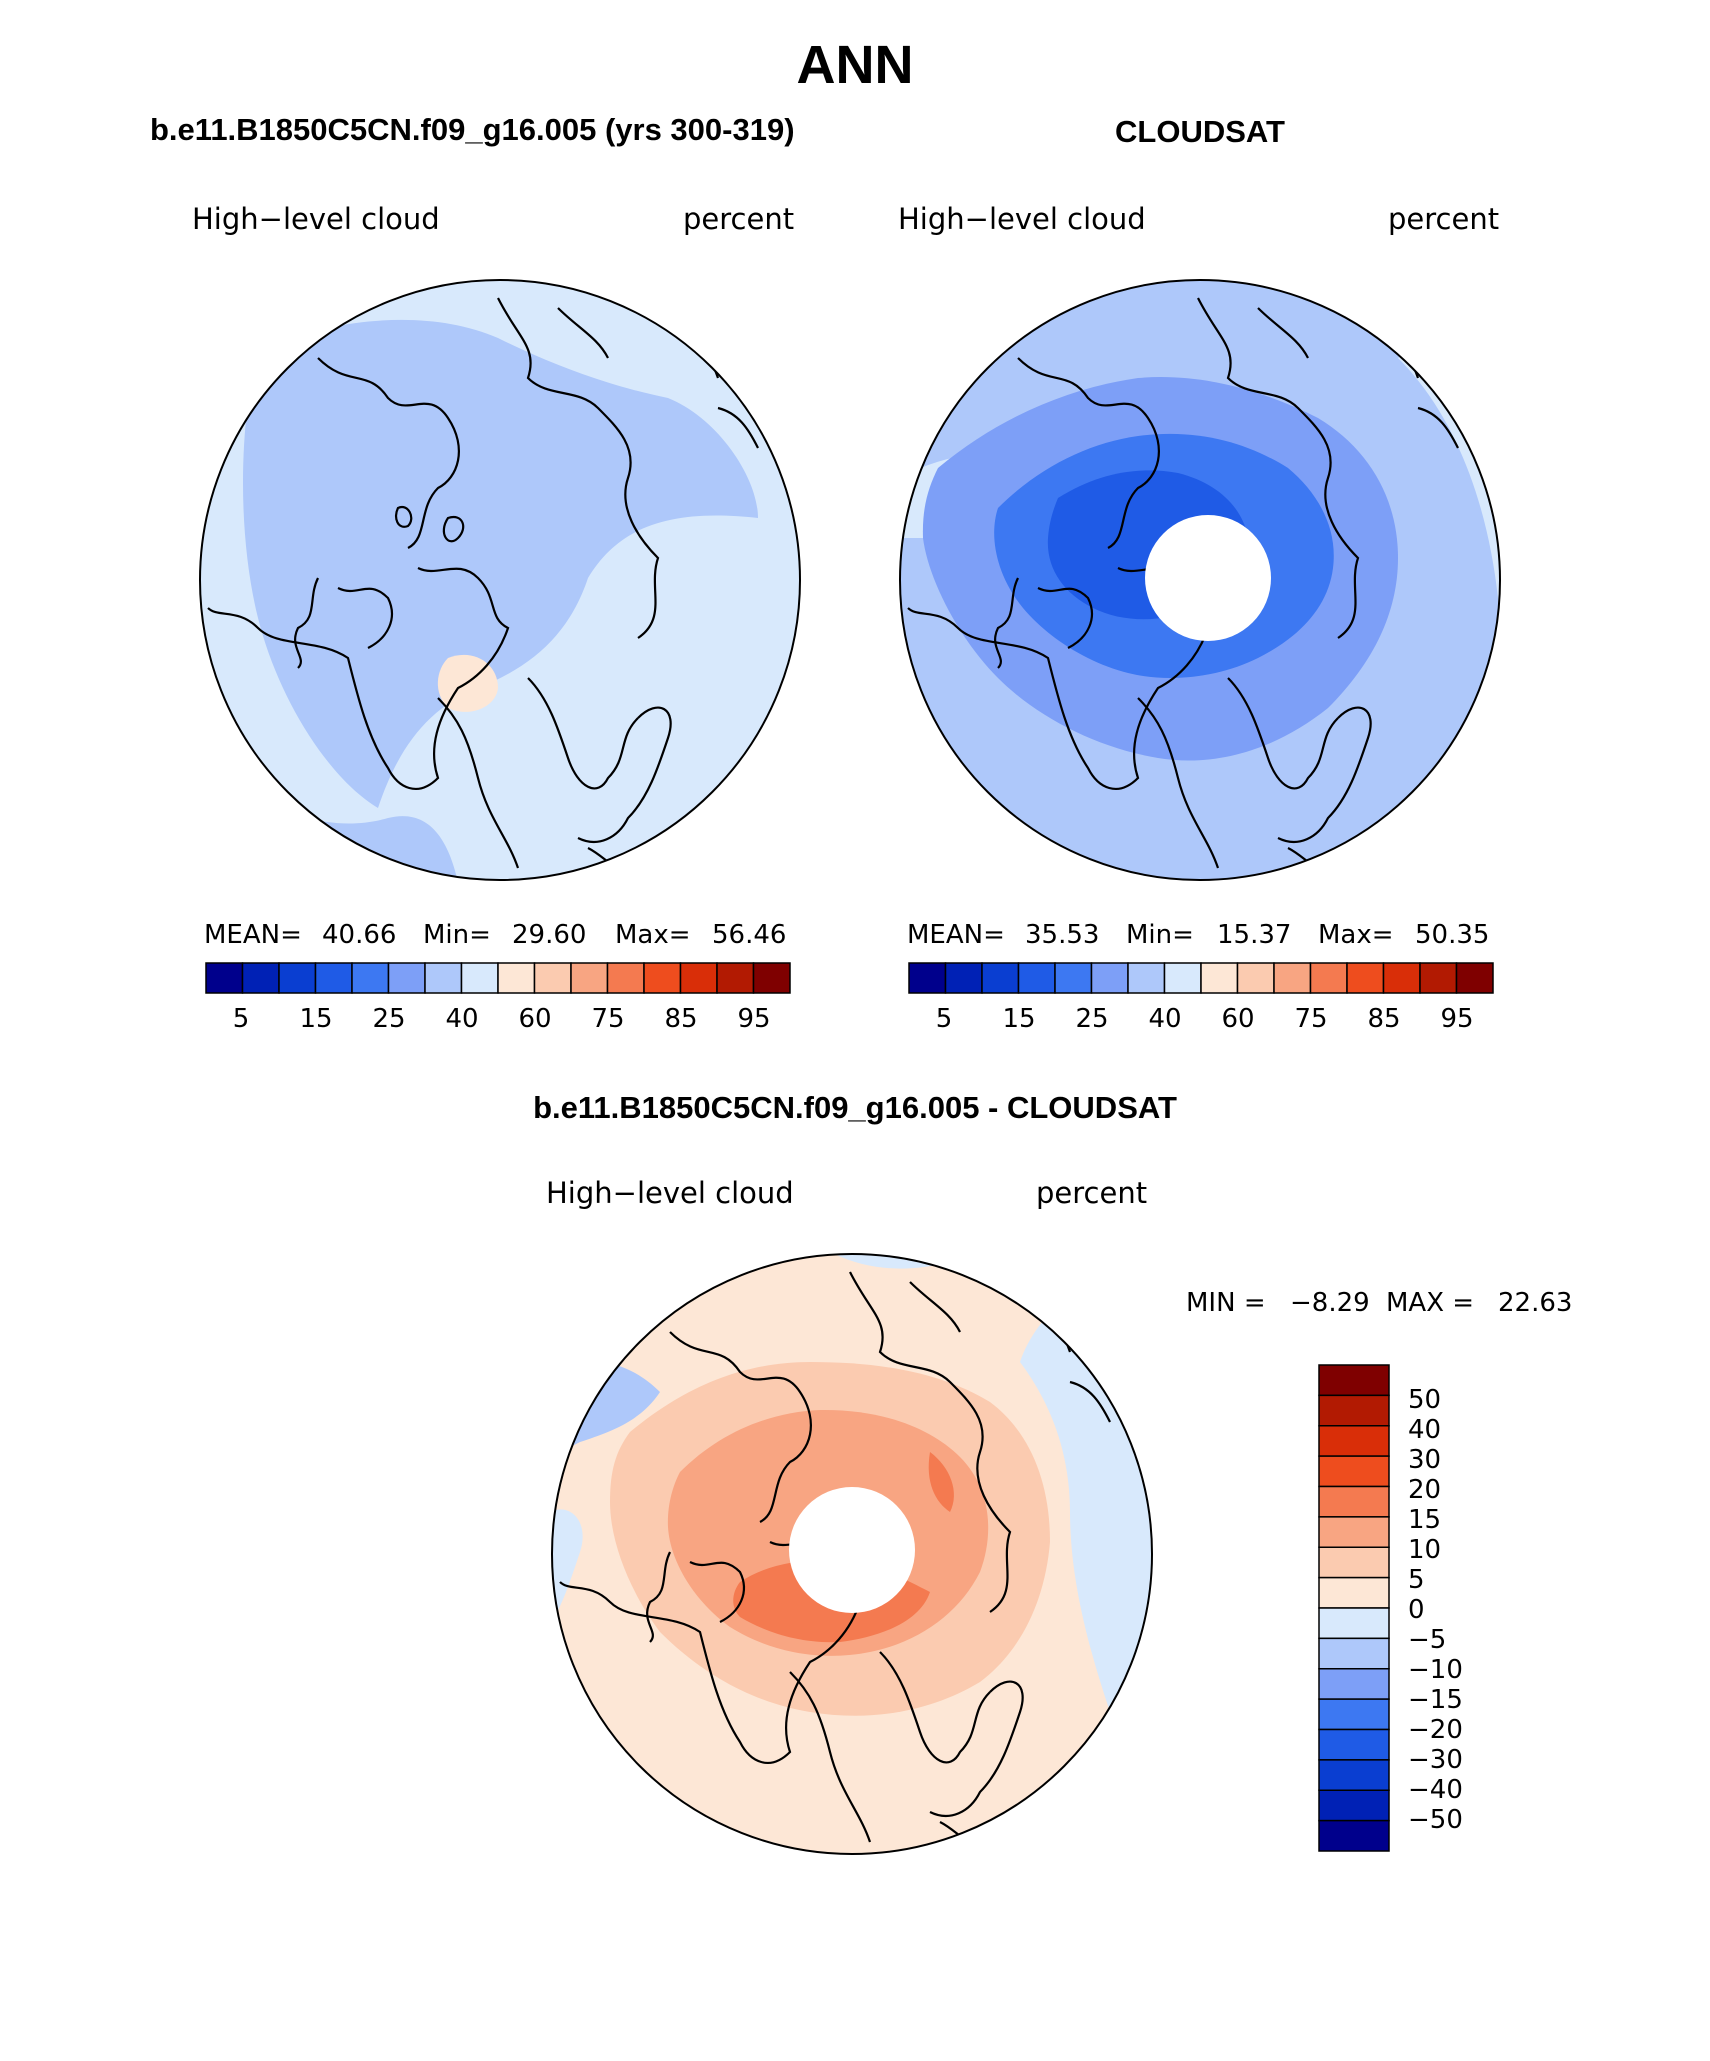 The height and width of the screenshot is (2061, 1710). Describe the element at coordinates (1435, 1700) in the screenshot. I see `cb3-tick: −15` at that location.